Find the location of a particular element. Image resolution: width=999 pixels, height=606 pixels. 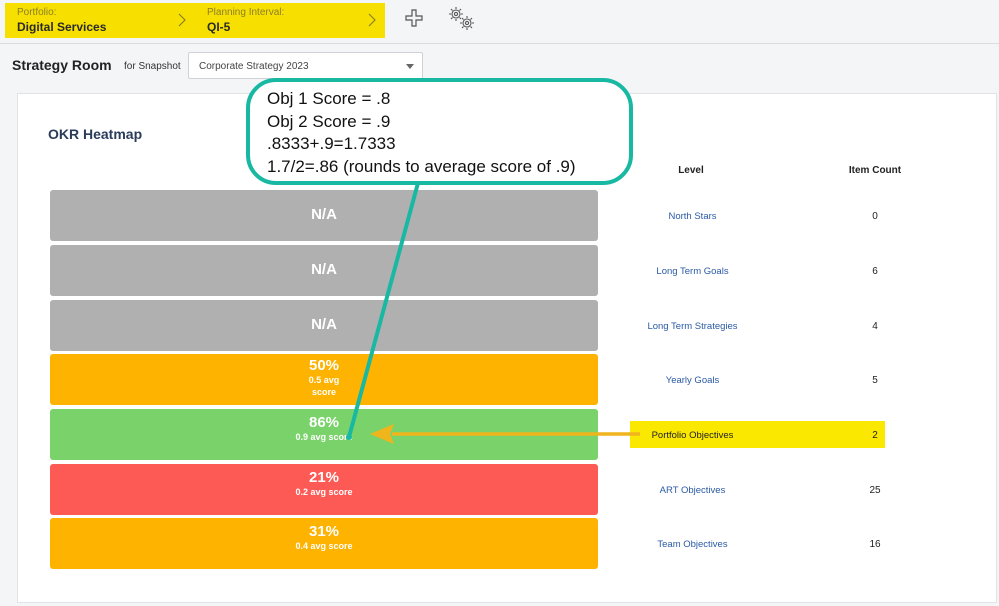

item-count-yearly-goals: 5 is located at coordinates (875, 380).